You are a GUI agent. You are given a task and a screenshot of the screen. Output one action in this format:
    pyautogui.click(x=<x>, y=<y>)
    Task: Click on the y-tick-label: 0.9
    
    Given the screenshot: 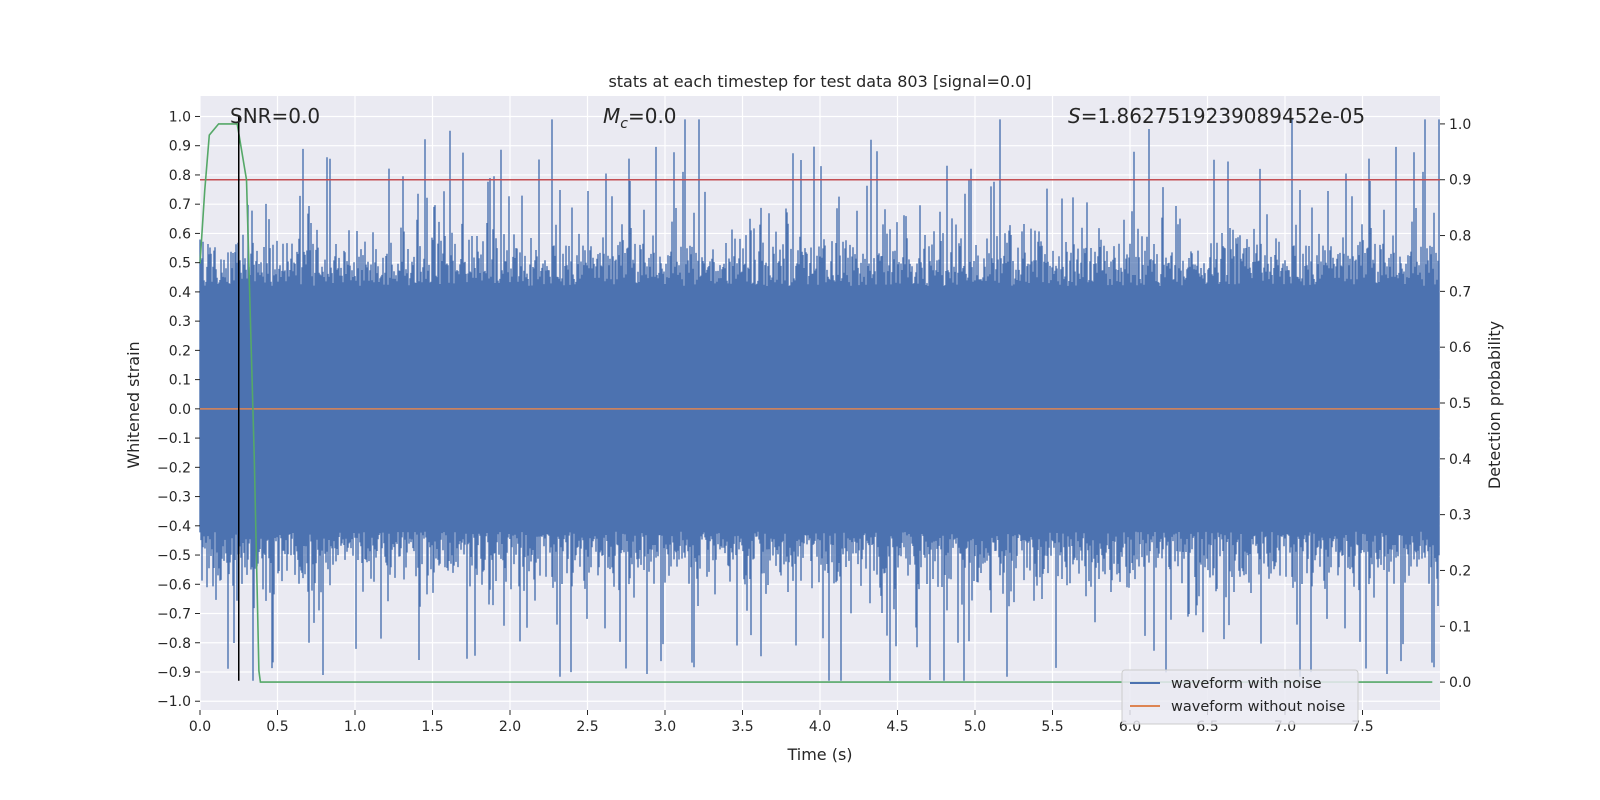 What is the action you would take?
    pyautogui.click(x=180, y=147)
    